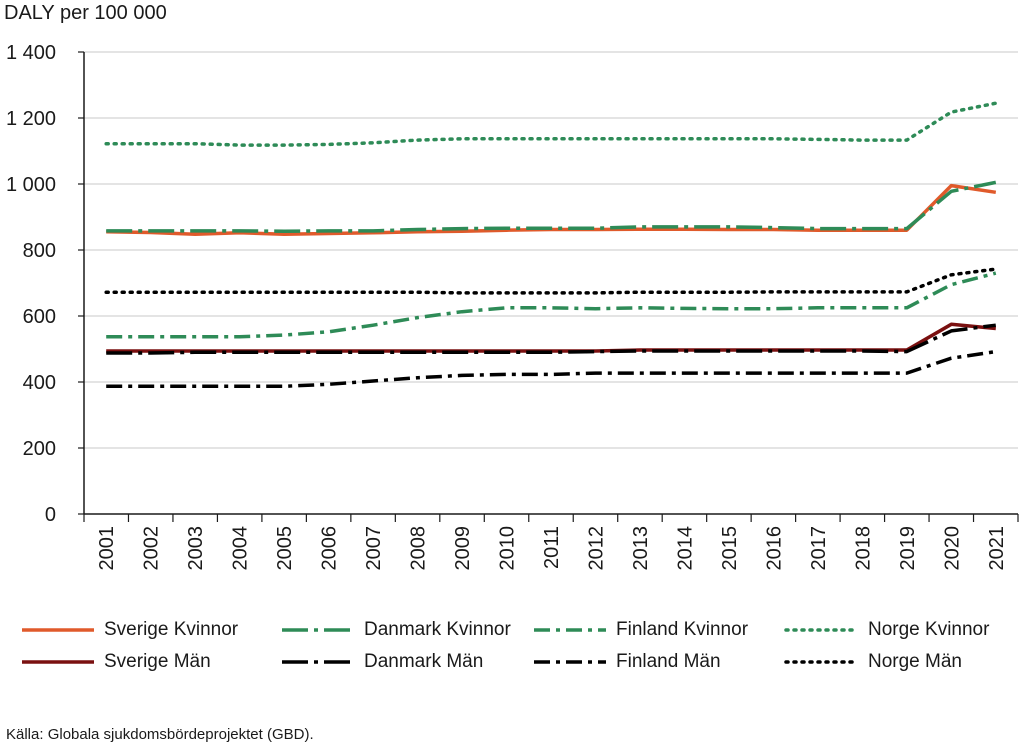 The width and height of the screenshot is (1024, 753). Describe the element at coordinates (668, 661) in the screenshot. I see `legend-label: Finland Män` at that location.